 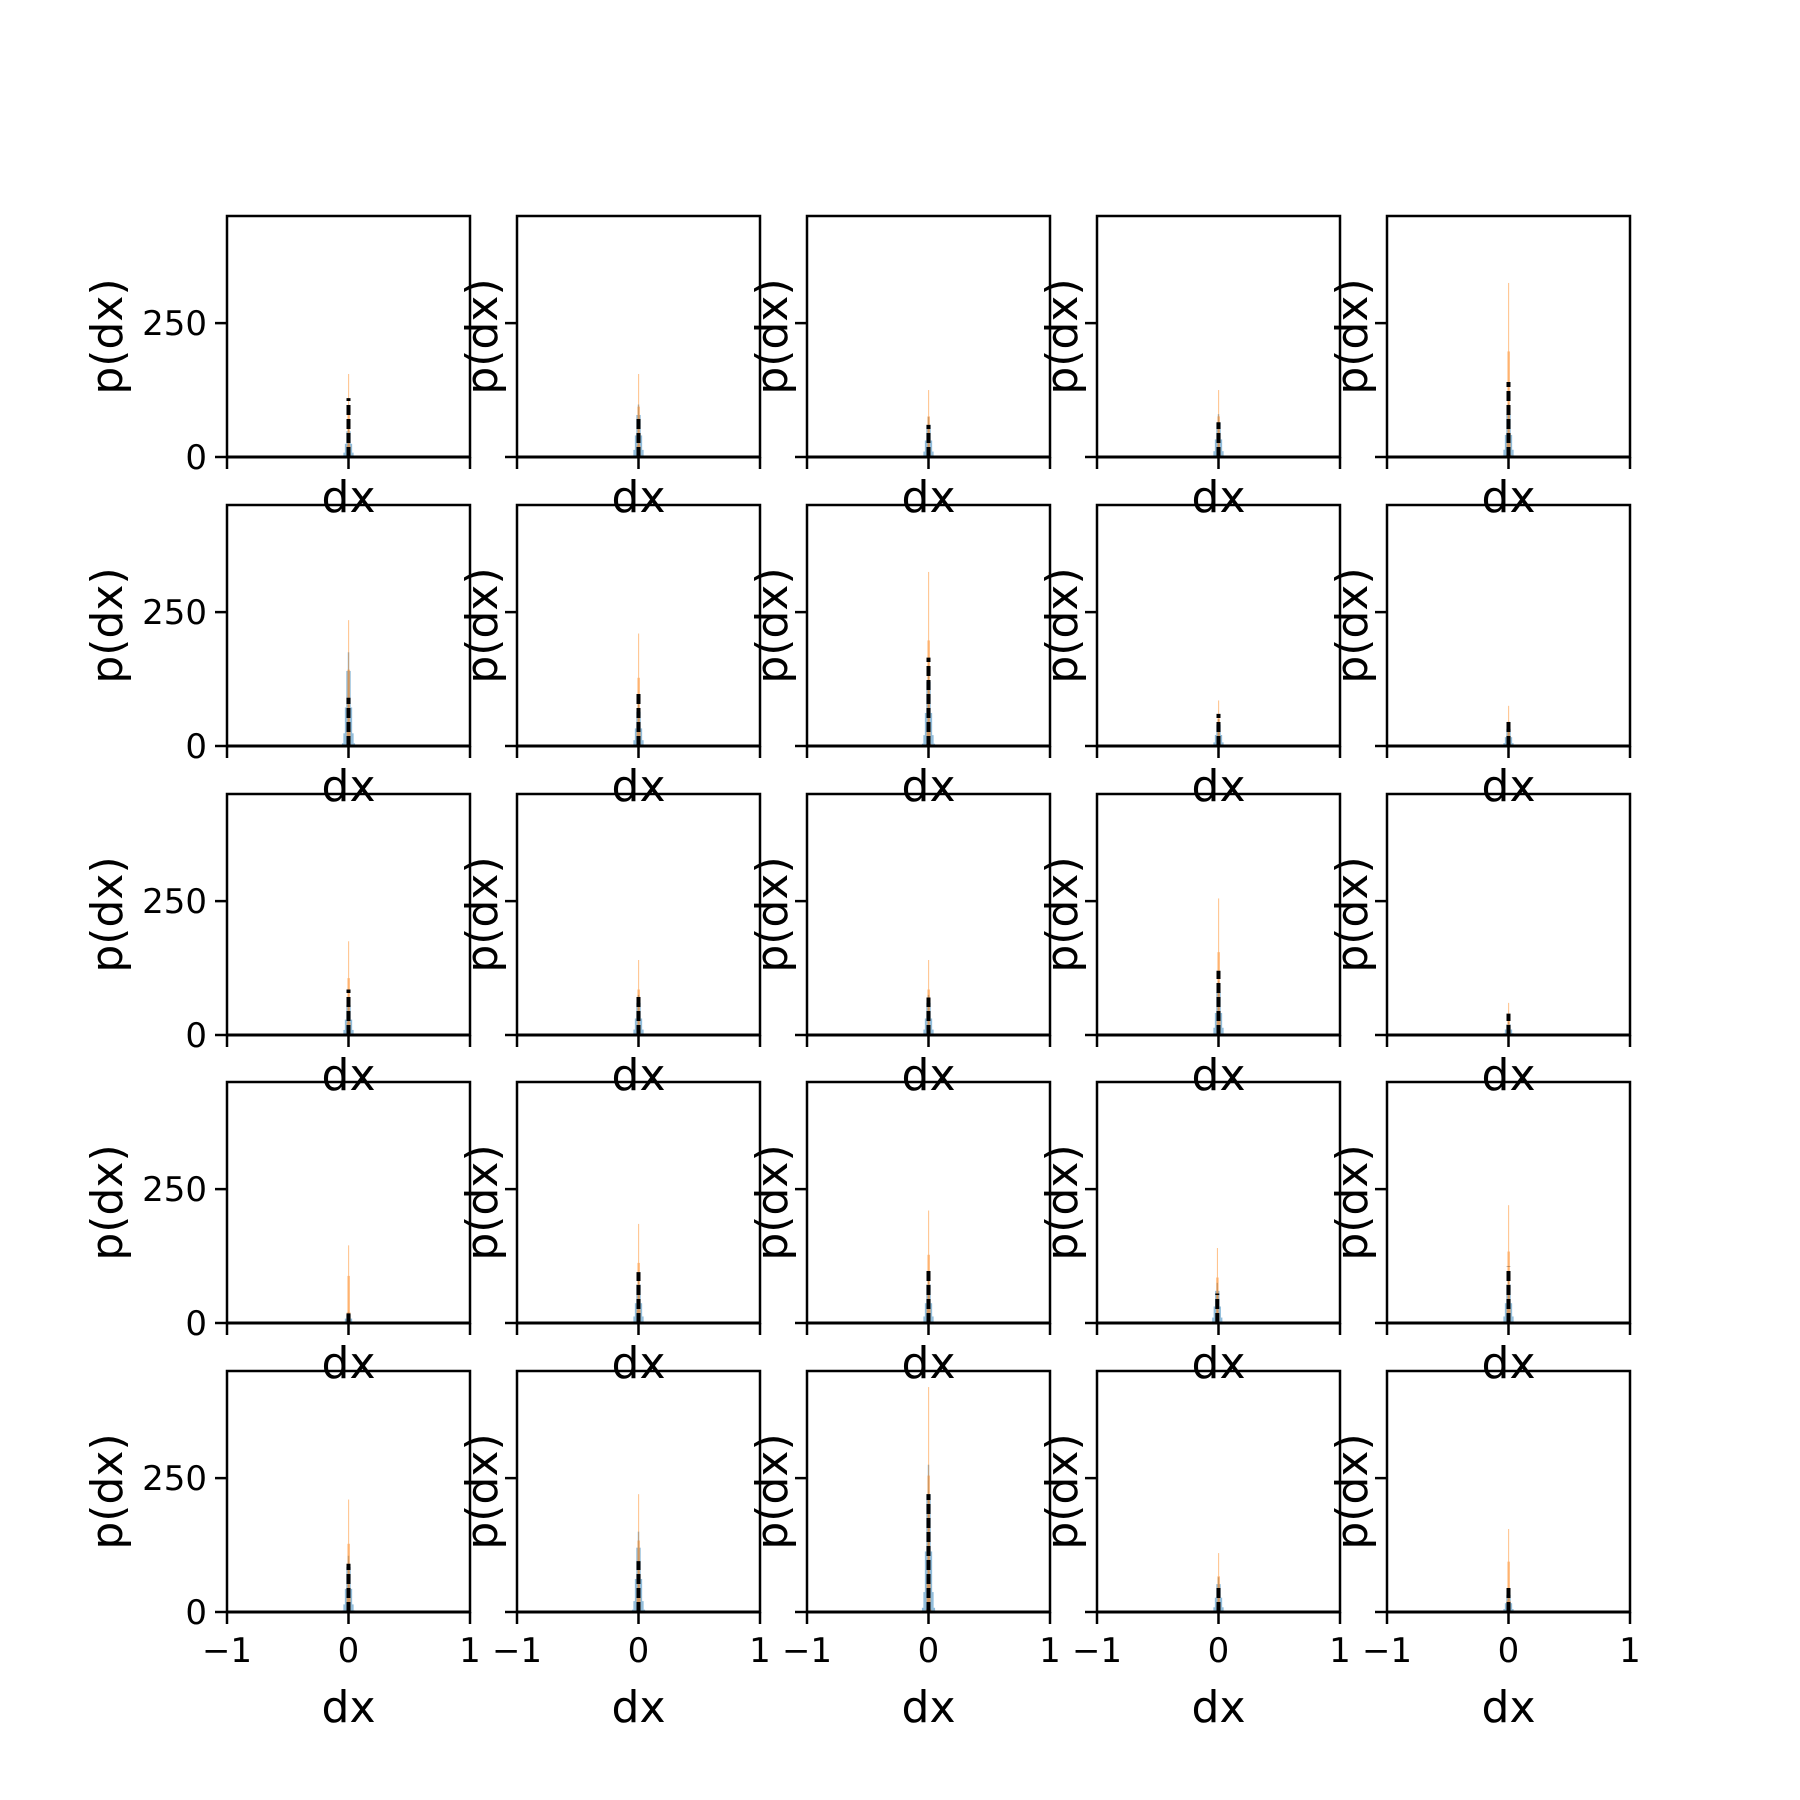 What do you see at coordinates (1189, 368) in the screenshot?
I see `panel-r0-c3: dx p(dx)` at bounding box center [1189, 368].